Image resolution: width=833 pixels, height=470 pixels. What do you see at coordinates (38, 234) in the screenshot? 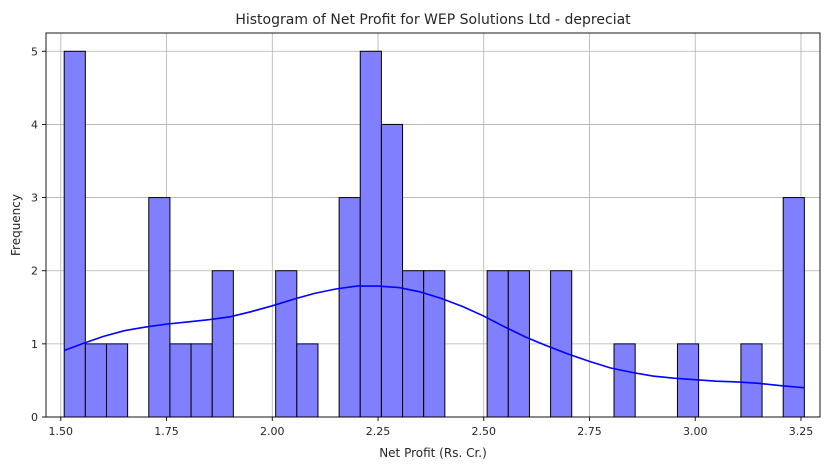
I see `y-axis-ticks: 0 1 2 3 4 5` at bounding box center [38, 234].